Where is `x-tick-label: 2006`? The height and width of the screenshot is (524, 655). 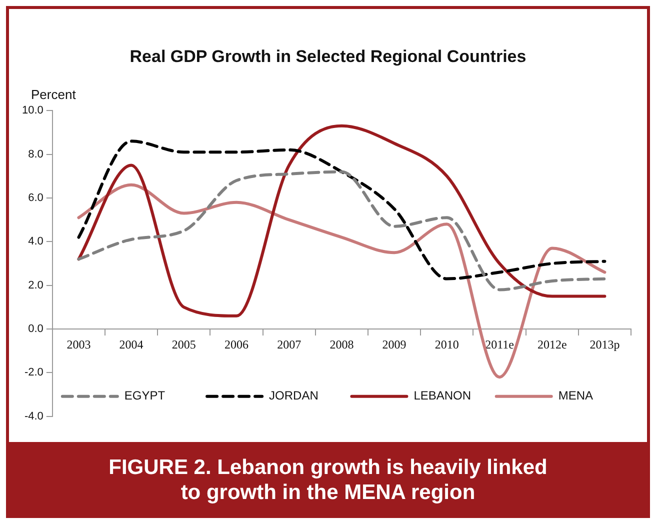 x-tick-label: 2006 is located at coordinates (236, 344).